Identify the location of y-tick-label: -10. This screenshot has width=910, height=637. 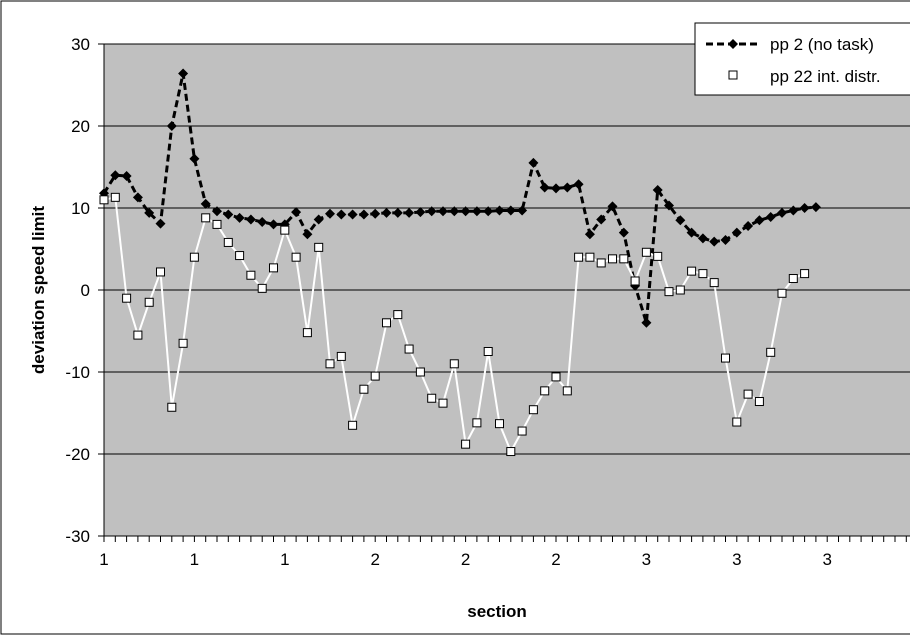
(77, 372).